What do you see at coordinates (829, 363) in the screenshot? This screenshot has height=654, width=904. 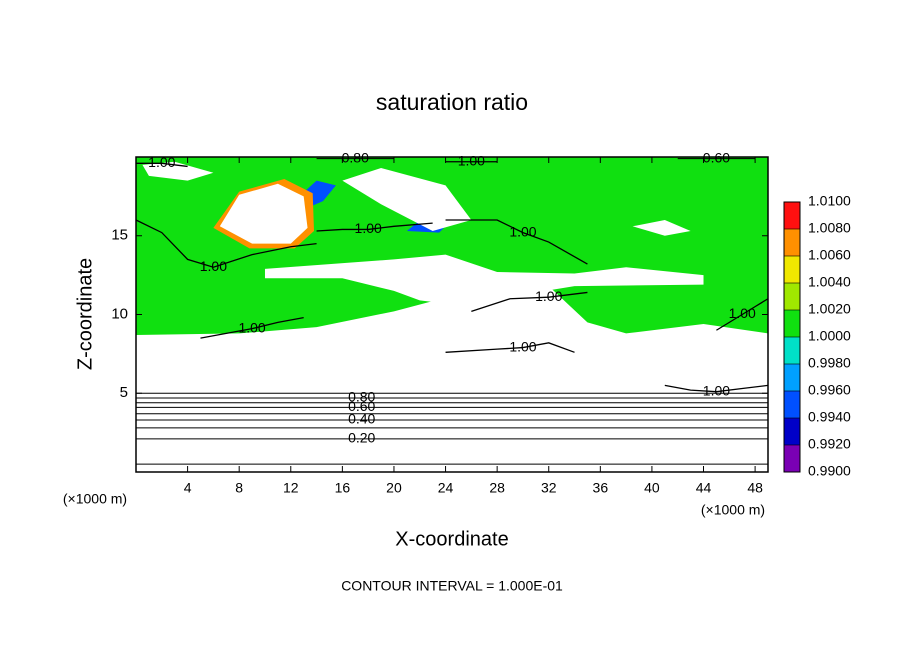 I see `colorbar-label: 0.9980` at bounding box center [829, 363].